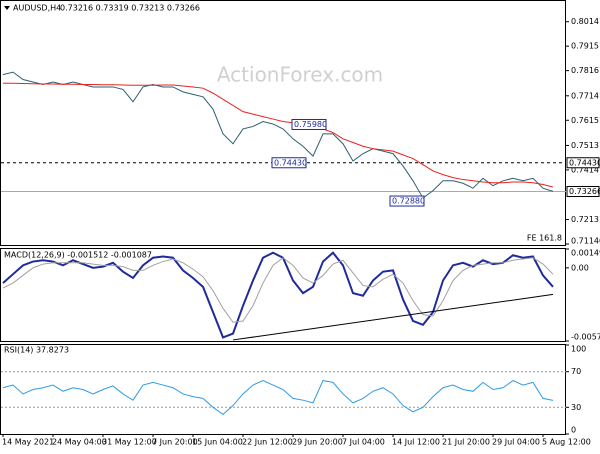  I want to click on y-tick-label: 0.76151, so click(585, 120).